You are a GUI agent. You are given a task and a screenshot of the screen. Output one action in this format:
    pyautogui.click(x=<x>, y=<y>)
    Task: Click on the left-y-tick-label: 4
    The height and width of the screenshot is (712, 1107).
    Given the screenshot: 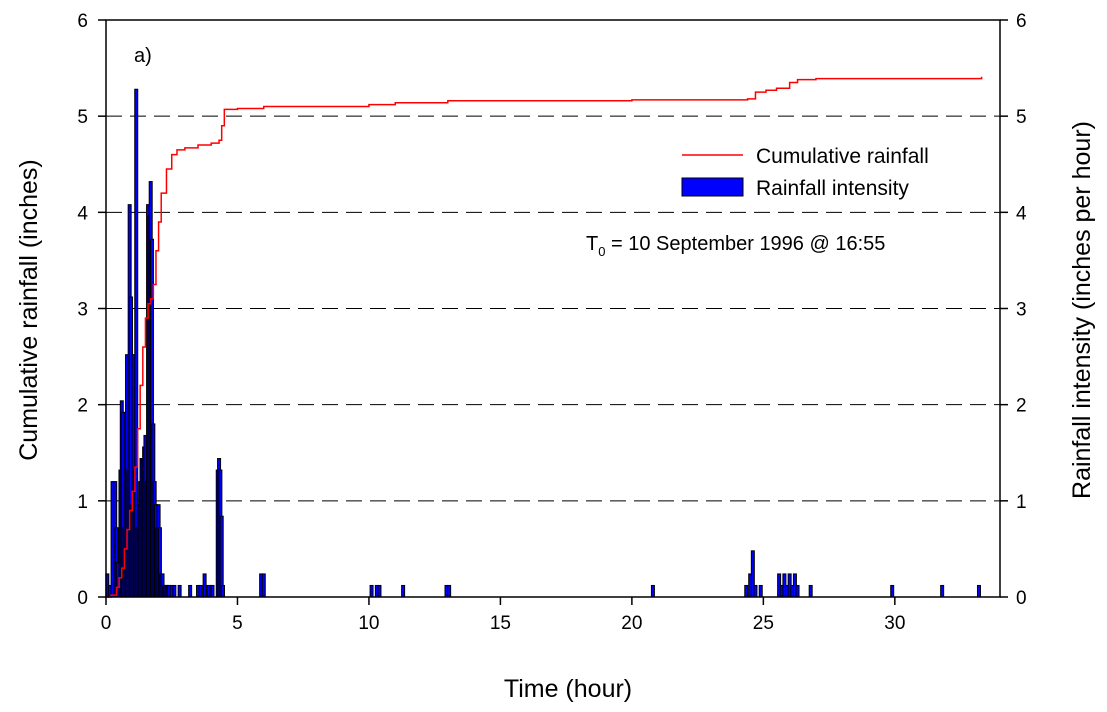 What is the action you would take?
    pyautogui.click(x=82, y=213)
    